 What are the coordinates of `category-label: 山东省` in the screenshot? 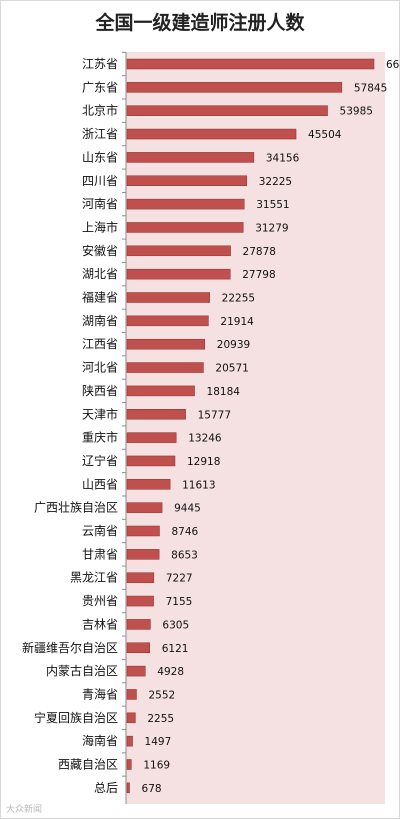 It's located at (100, 157).